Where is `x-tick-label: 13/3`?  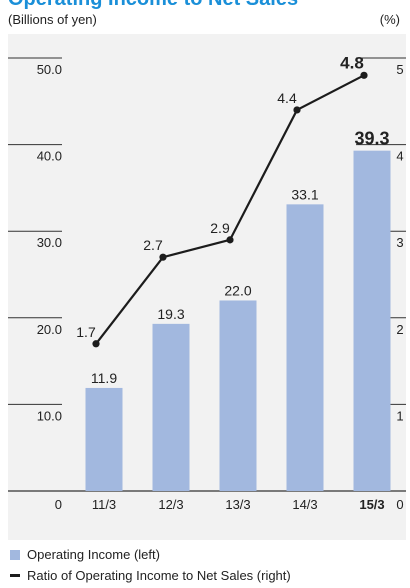 x-tick-label: 13/3 is located at coordinates (237, 504).